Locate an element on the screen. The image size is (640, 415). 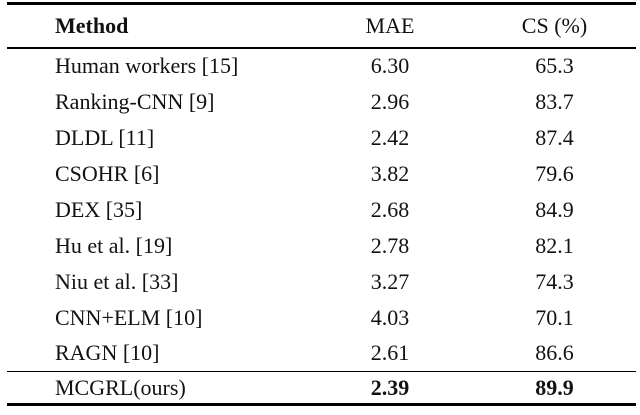
mae-cell: 6.30 is located at coordinates (390, 65).